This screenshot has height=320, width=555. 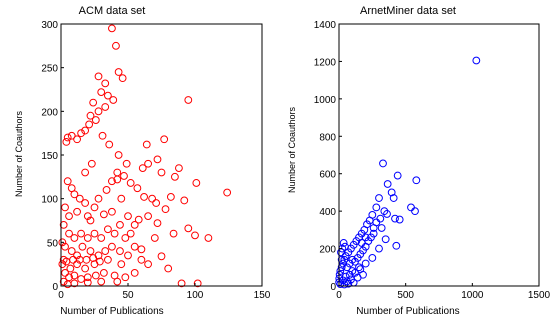 What do you see at coordinates (443, 292) in the screenshot?
I see `arnetminer-x-ticks: 0 500 1000 1500` at bounding box center [443, 292].